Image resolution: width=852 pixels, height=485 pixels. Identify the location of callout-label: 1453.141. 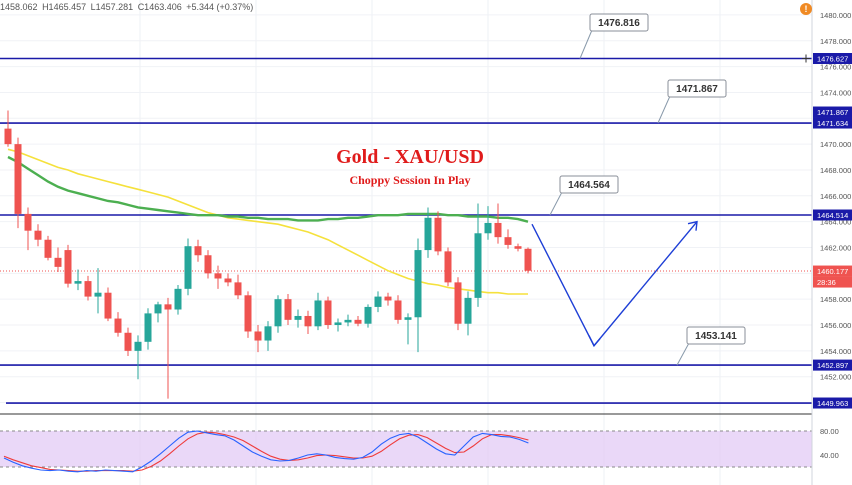
(716, 336).